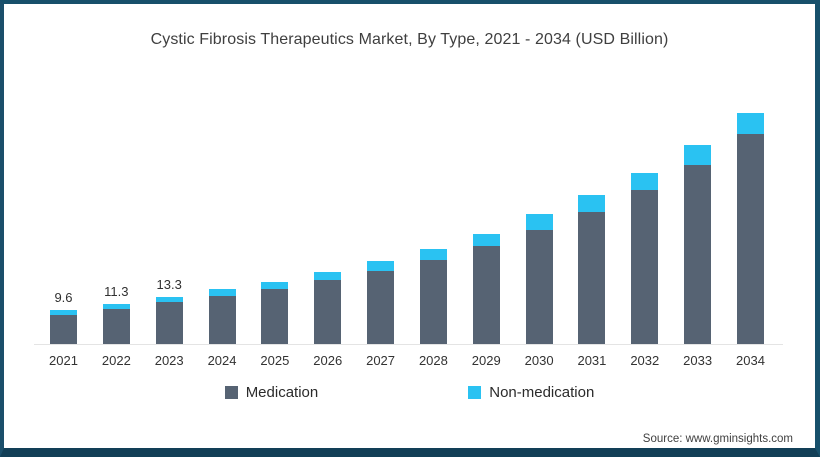  Describe the element at coordinates (274, 186) in the screenshot. I see `bar-group-2025: 2025` at that location.